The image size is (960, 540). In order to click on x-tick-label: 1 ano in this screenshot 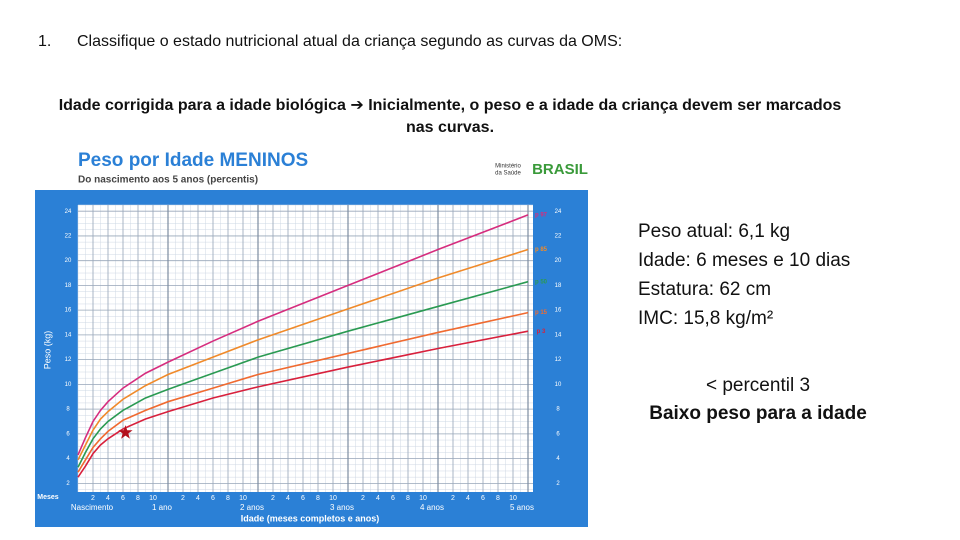, I will do `click(162, 507)`.